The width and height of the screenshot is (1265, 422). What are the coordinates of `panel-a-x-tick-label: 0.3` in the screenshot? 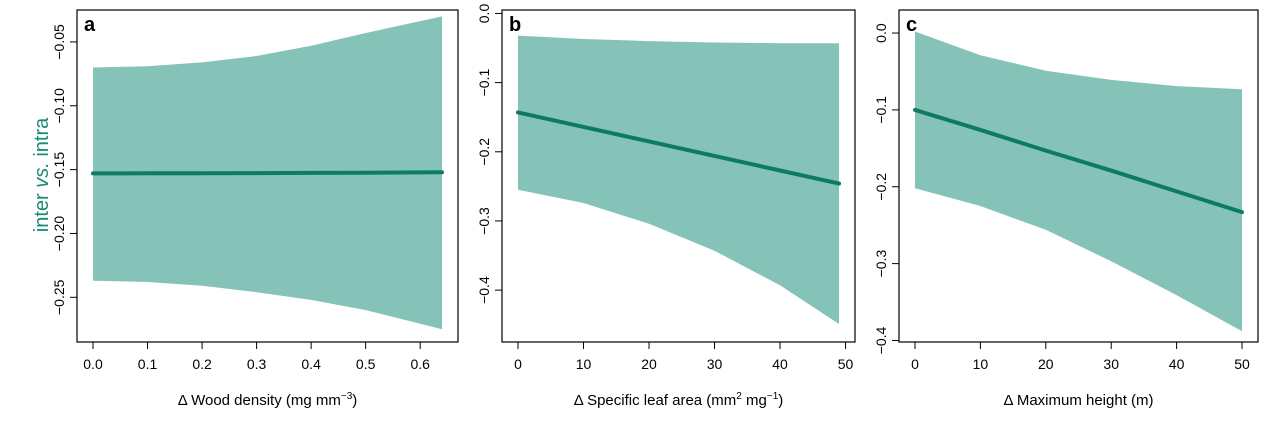 It's located at (257, 364).